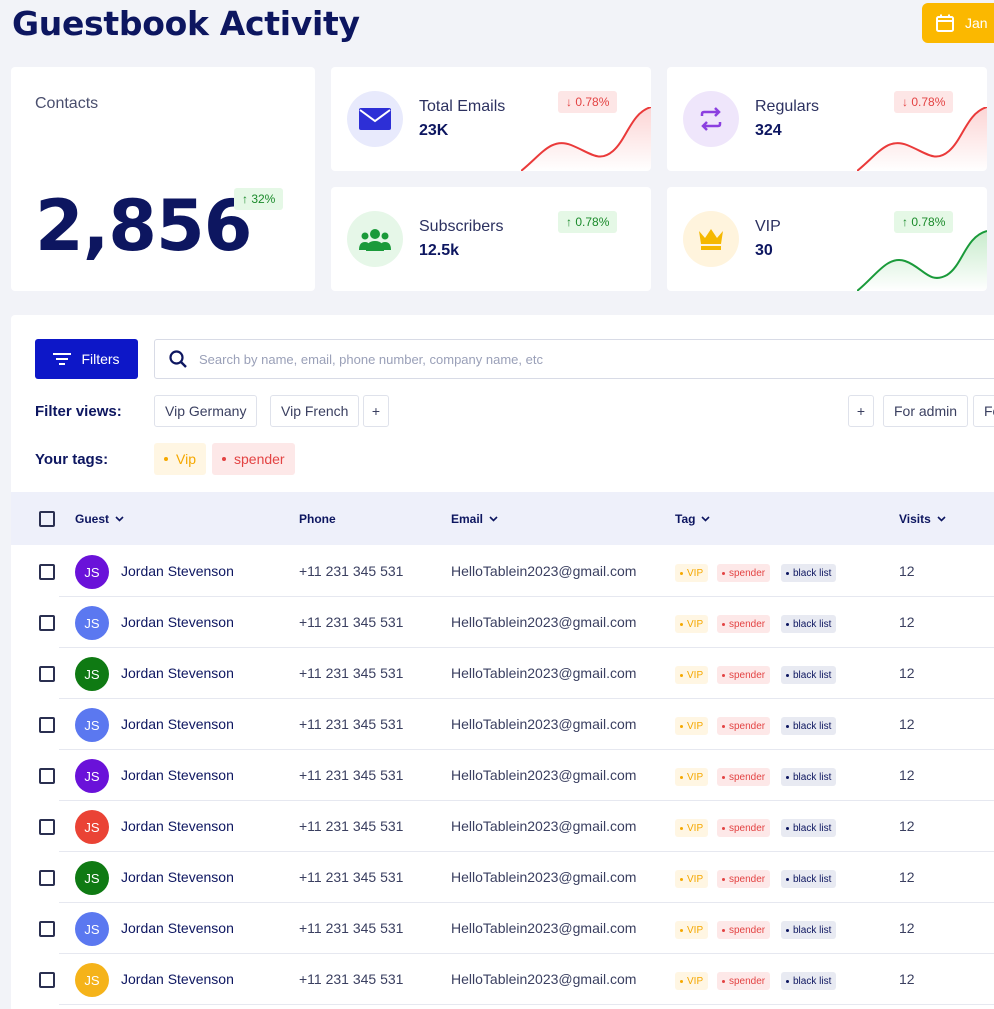 Image resolution: width=994 pixels, height=1009 pixels. What do you see at coordinates (685, 519) in the screenshot?
I see `column-label: Tag` at bounding box center [685, 519].